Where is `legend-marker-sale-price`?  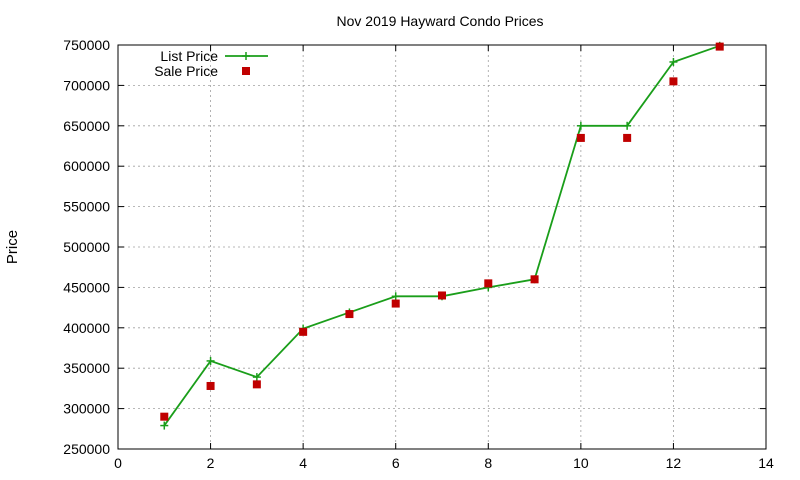
legend-marker-sale-price is located at coordinates (246, 71).